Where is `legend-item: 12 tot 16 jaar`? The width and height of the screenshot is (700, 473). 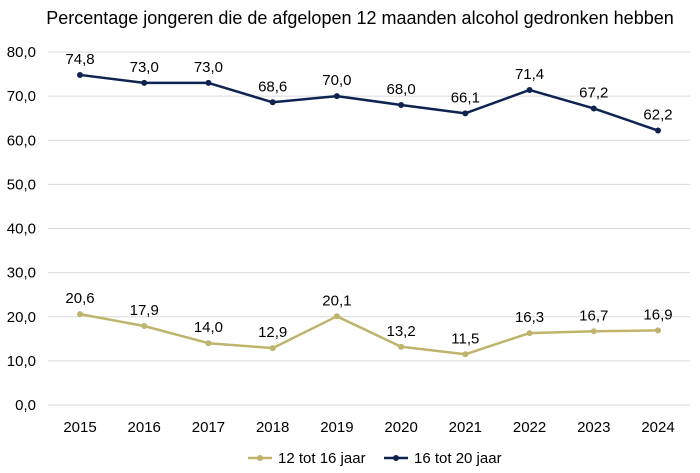 legend-item: 12 tot 16 jaar is located at coordinates (307, 458).